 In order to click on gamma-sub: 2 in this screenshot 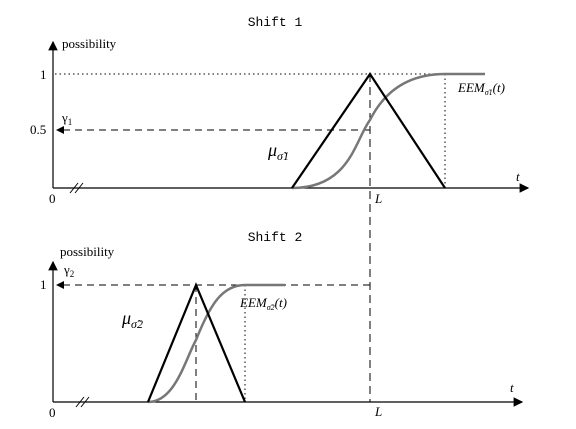, I will do `click(72, 274)`.